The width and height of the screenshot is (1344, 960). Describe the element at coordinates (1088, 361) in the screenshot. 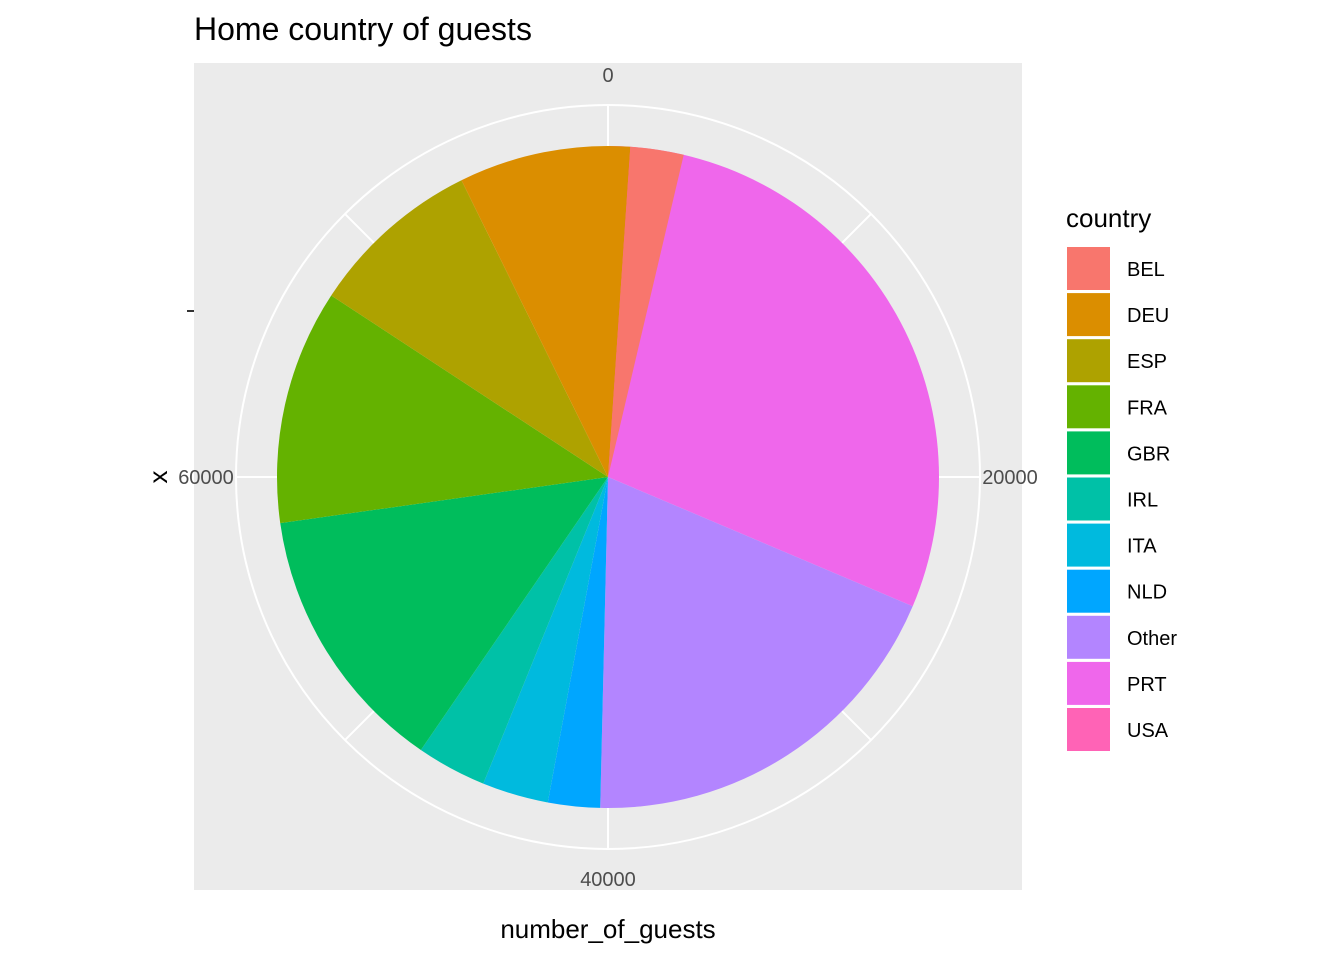

I see `legend-key-esp` at that location.